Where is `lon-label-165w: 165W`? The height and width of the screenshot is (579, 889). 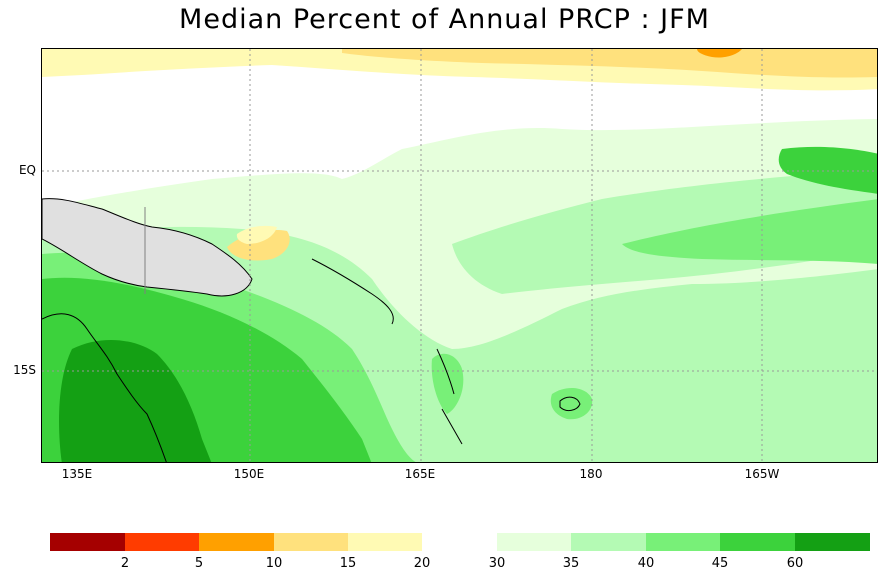 lon-label-165w: 165W is located at coordinates (762, 474).